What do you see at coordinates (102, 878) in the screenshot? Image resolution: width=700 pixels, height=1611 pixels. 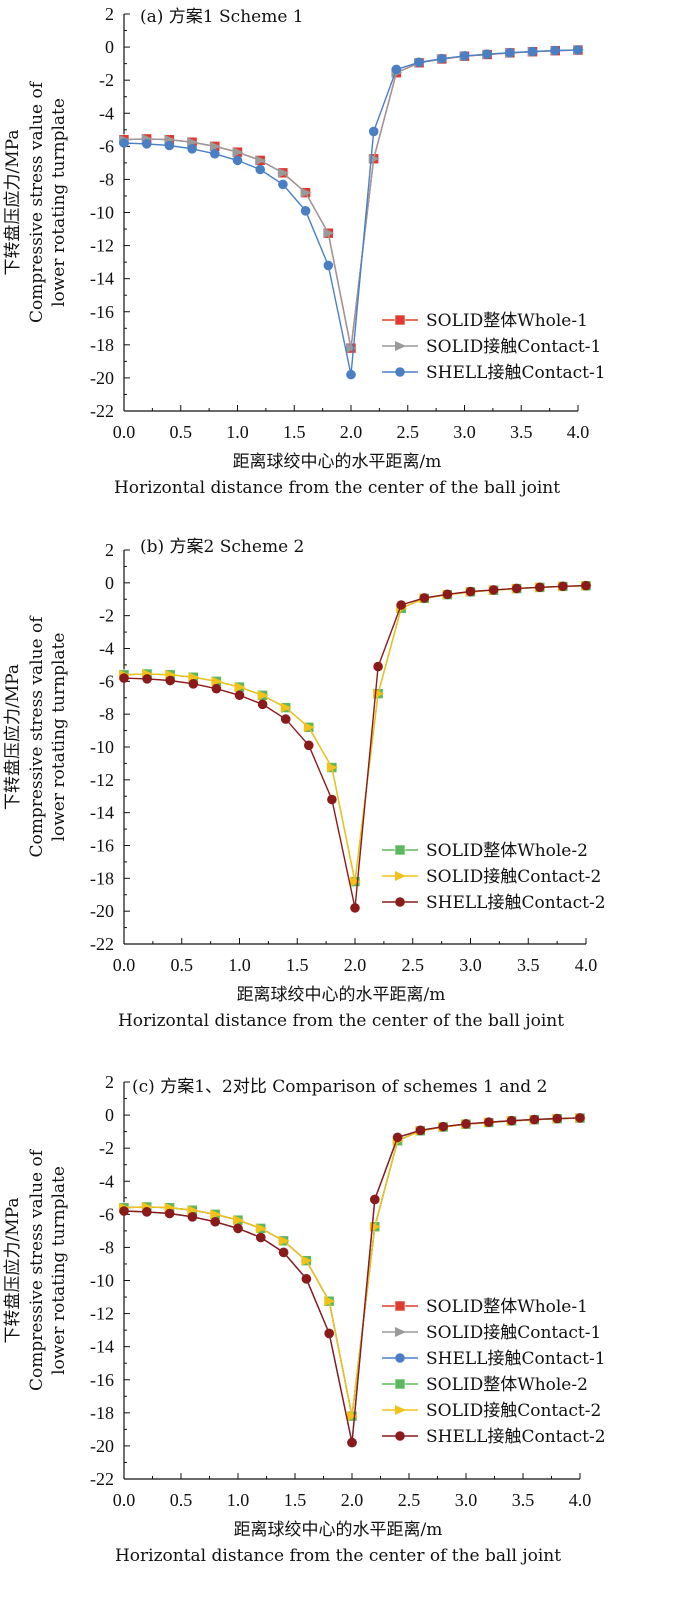 I see `y-tick-label: -18` at bounding box center [102, 878].